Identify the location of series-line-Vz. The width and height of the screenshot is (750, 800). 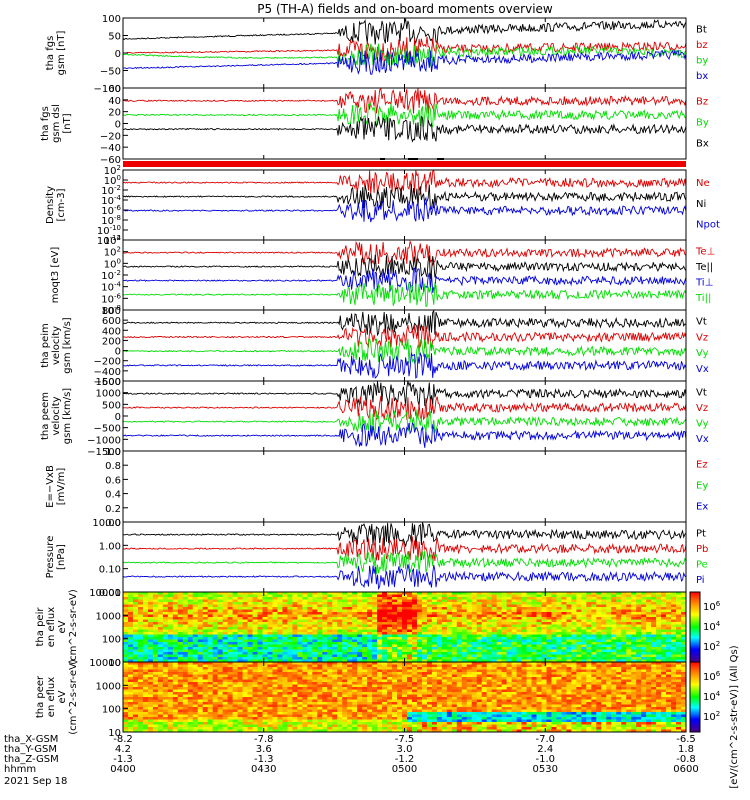
(404, 337).